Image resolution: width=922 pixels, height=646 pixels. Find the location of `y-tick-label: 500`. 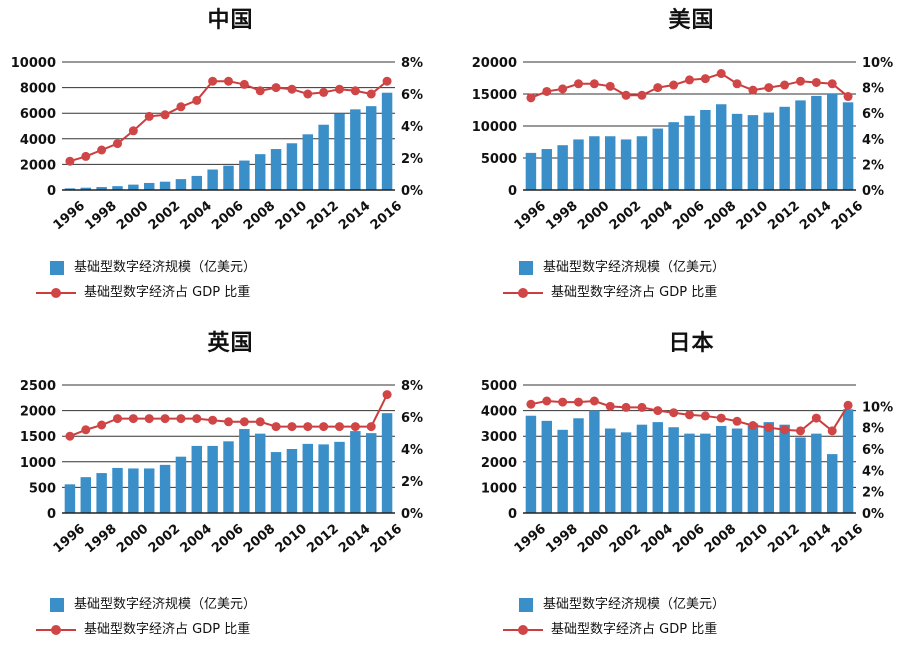

y-tick-label: 500 is located at coordinates (42, 488).